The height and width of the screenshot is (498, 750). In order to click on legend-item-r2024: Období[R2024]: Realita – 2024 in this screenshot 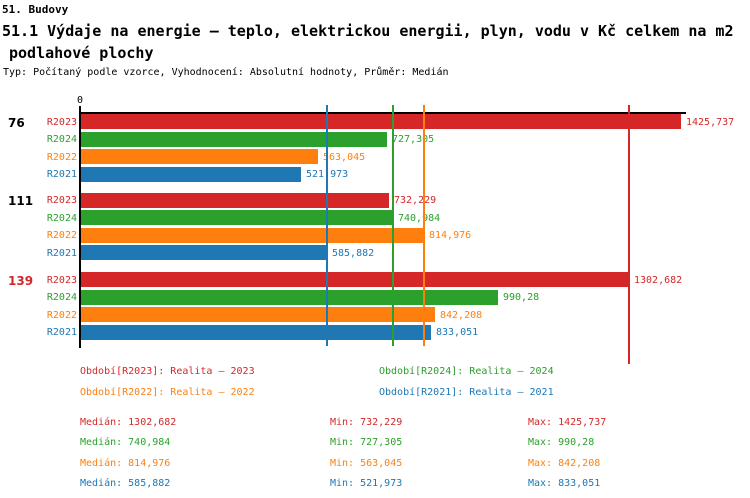, I will do `click(466, 371)`.